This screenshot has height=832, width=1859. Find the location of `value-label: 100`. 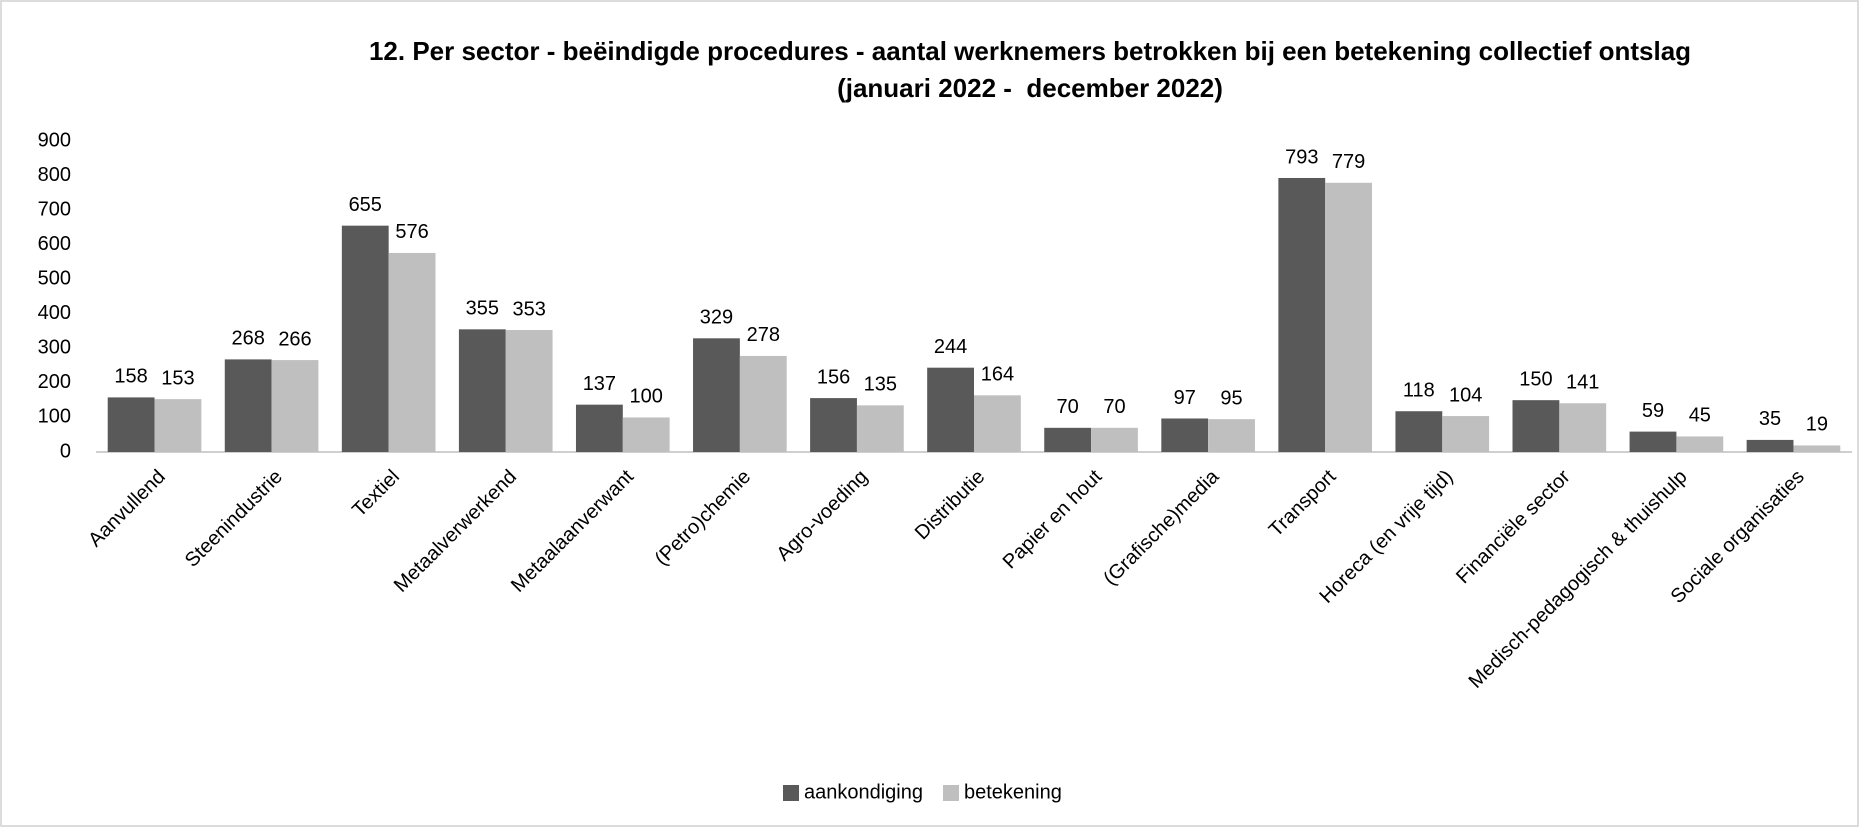

value-label: 100 is located at coordinates (646, 397).